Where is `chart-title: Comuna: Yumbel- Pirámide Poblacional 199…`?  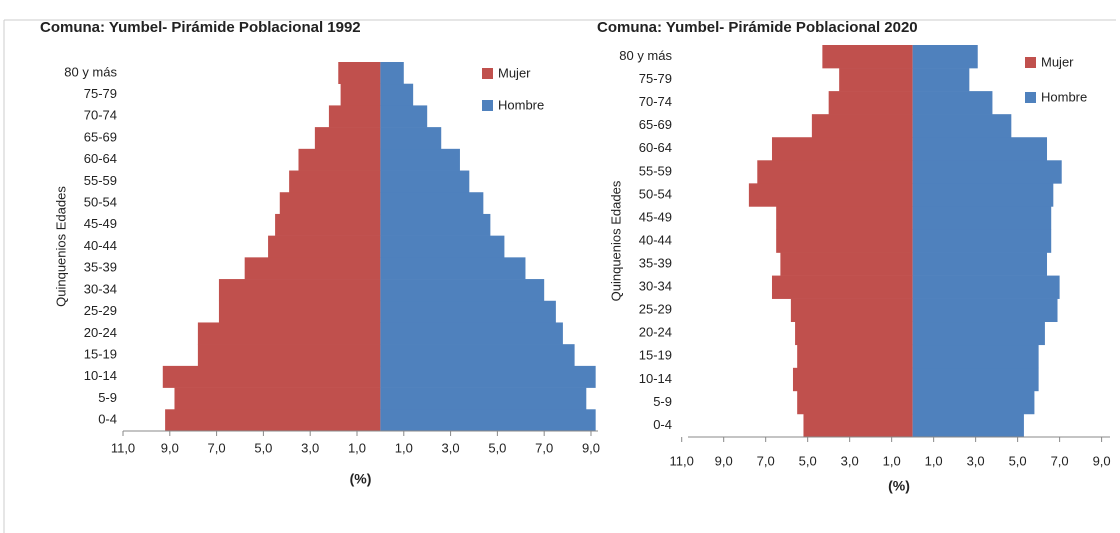 chart-title: Comuna: Yumbel- Pirámide Poblacional 199… is located at coordinates (200, 27).